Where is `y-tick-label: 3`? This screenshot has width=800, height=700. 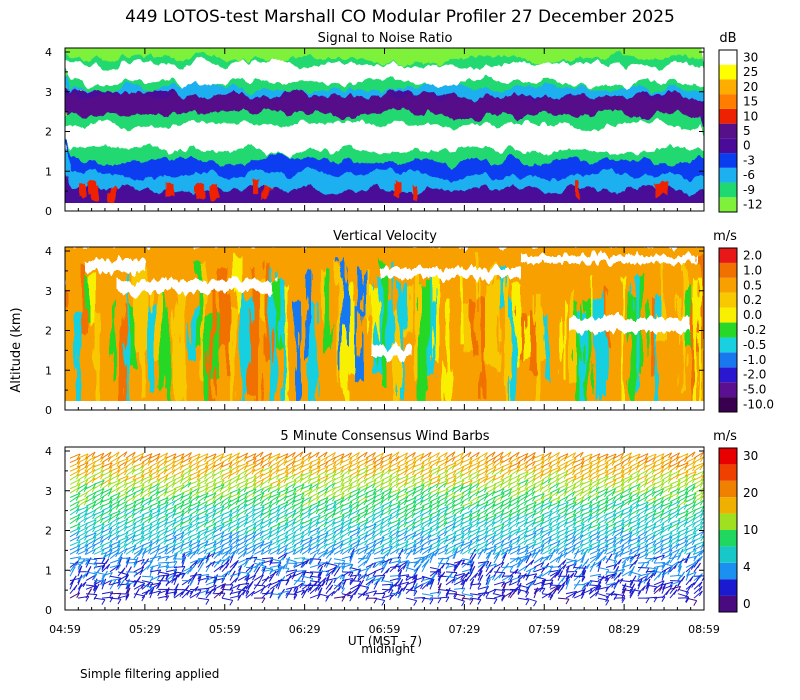
y-tick-label: 3 is located at coordinates (48, 491).